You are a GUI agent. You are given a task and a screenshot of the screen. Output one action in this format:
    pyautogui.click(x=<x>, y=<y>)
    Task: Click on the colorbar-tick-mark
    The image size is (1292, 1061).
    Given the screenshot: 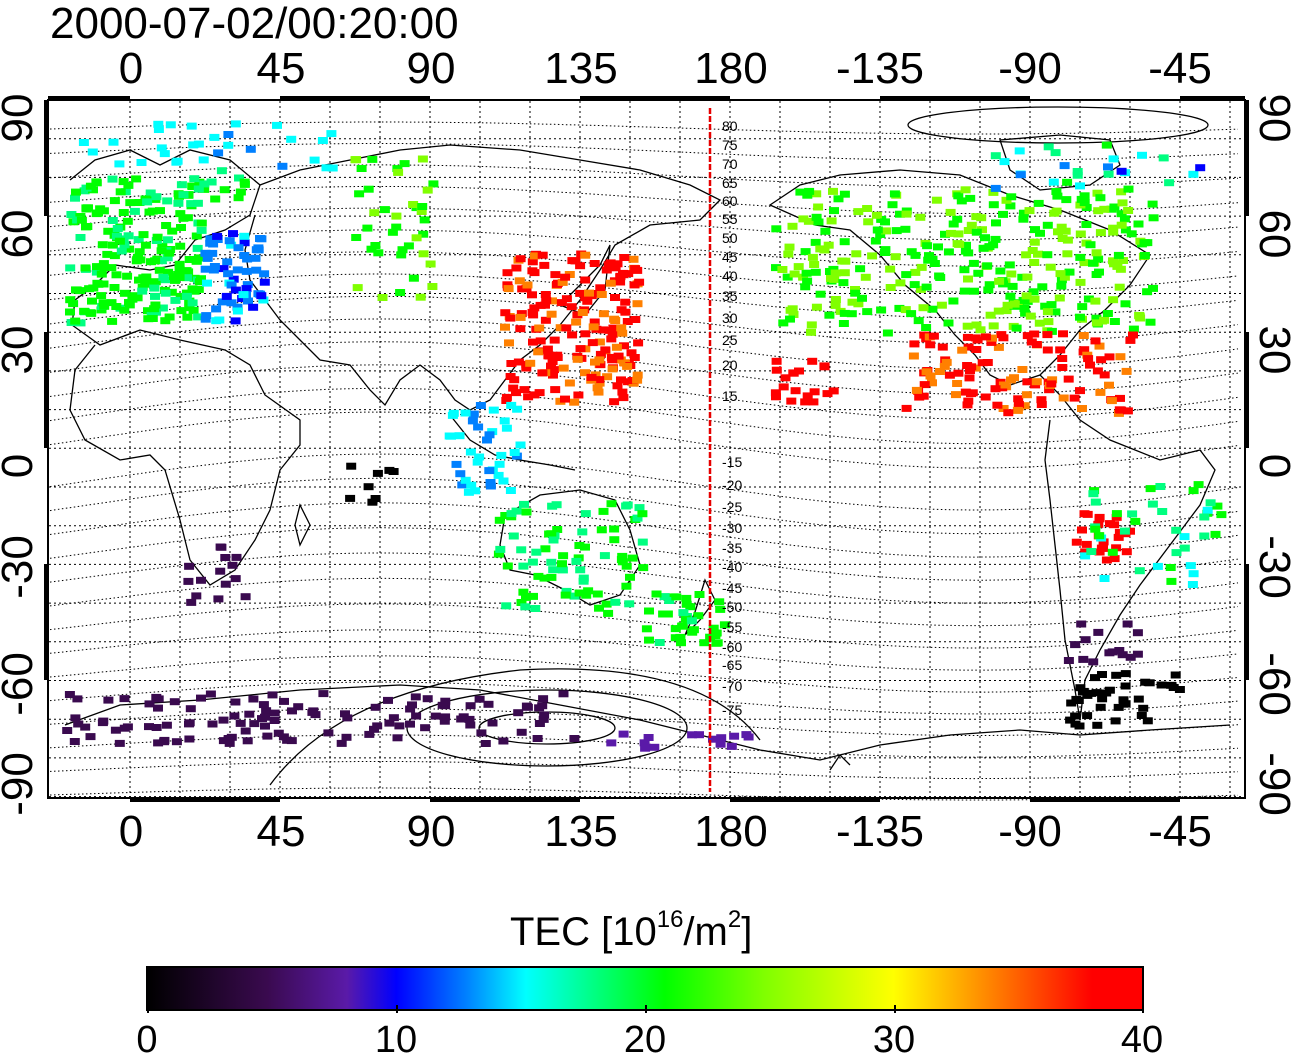 What is the action you would take?
    pyautogui.click(x=646, y=1009)
    